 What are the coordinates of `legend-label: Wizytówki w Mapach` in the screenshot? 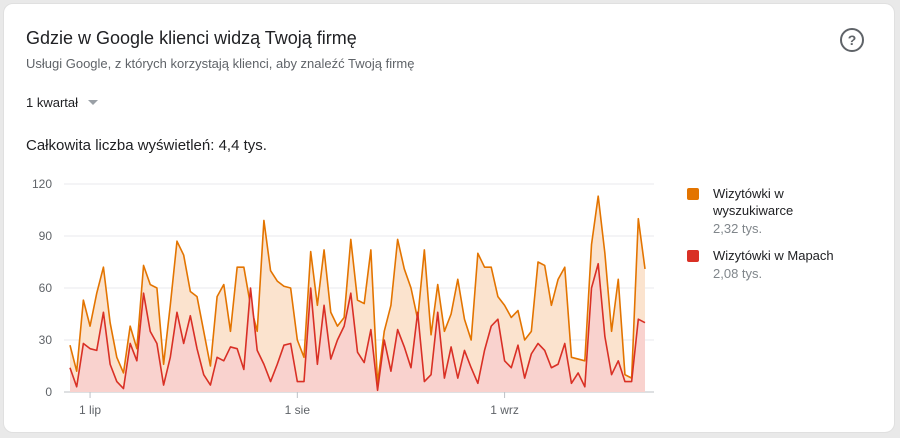 It's located at (773, 255).